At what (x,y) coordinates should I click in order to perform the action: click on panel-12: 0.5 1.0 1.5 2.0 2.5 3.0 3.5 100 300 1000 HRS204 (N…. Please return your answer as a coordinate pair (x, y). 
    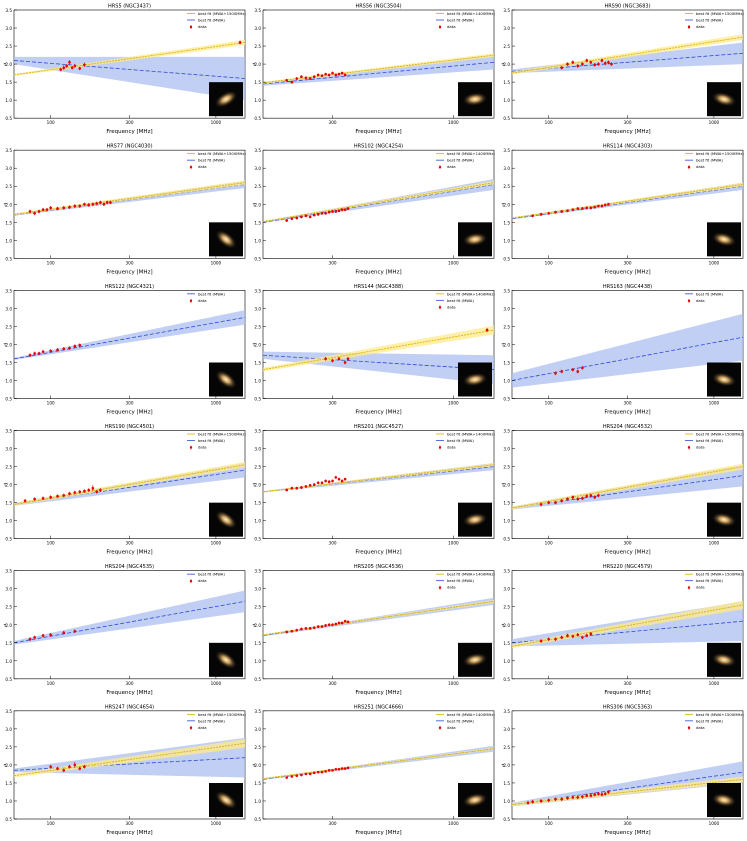
    Looking at the image, I should click on (622, 490).